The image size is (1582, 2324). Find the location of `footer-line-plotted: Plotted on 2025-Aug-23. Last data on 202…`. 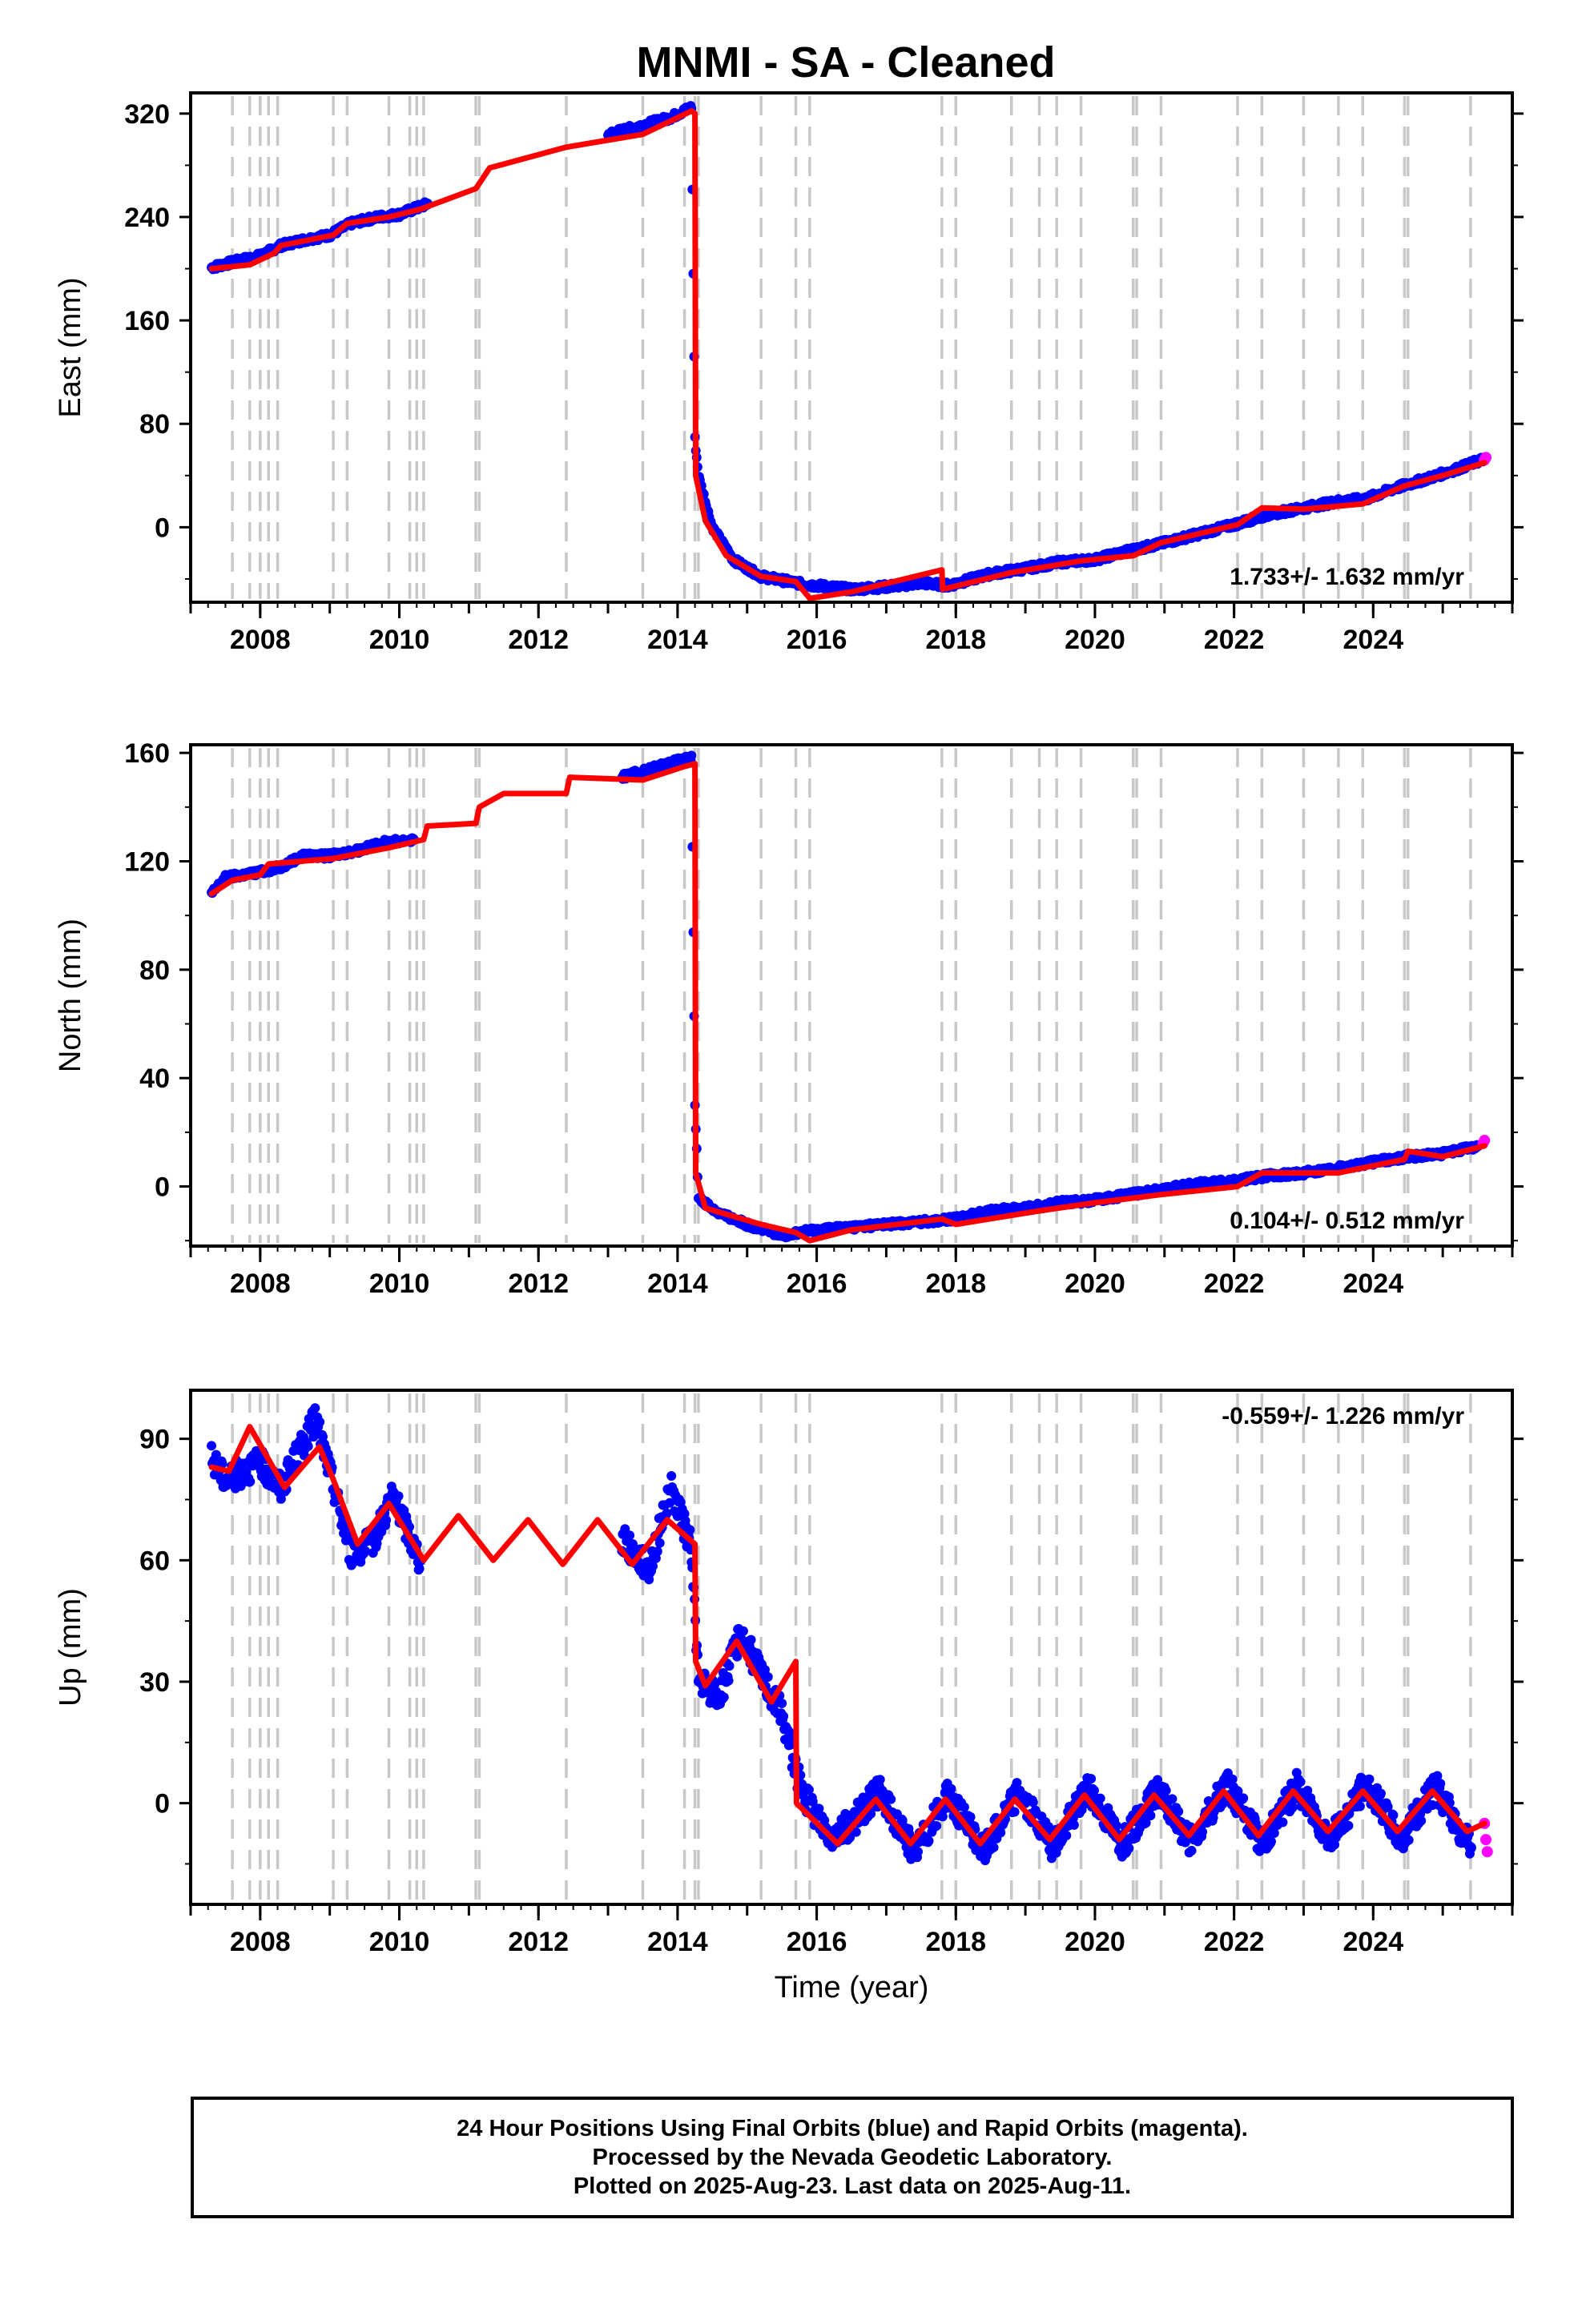

footer-line-plotted: Plotted on 2025-Aug-23. Last data on 202… is located at coordinates (852, 2186).